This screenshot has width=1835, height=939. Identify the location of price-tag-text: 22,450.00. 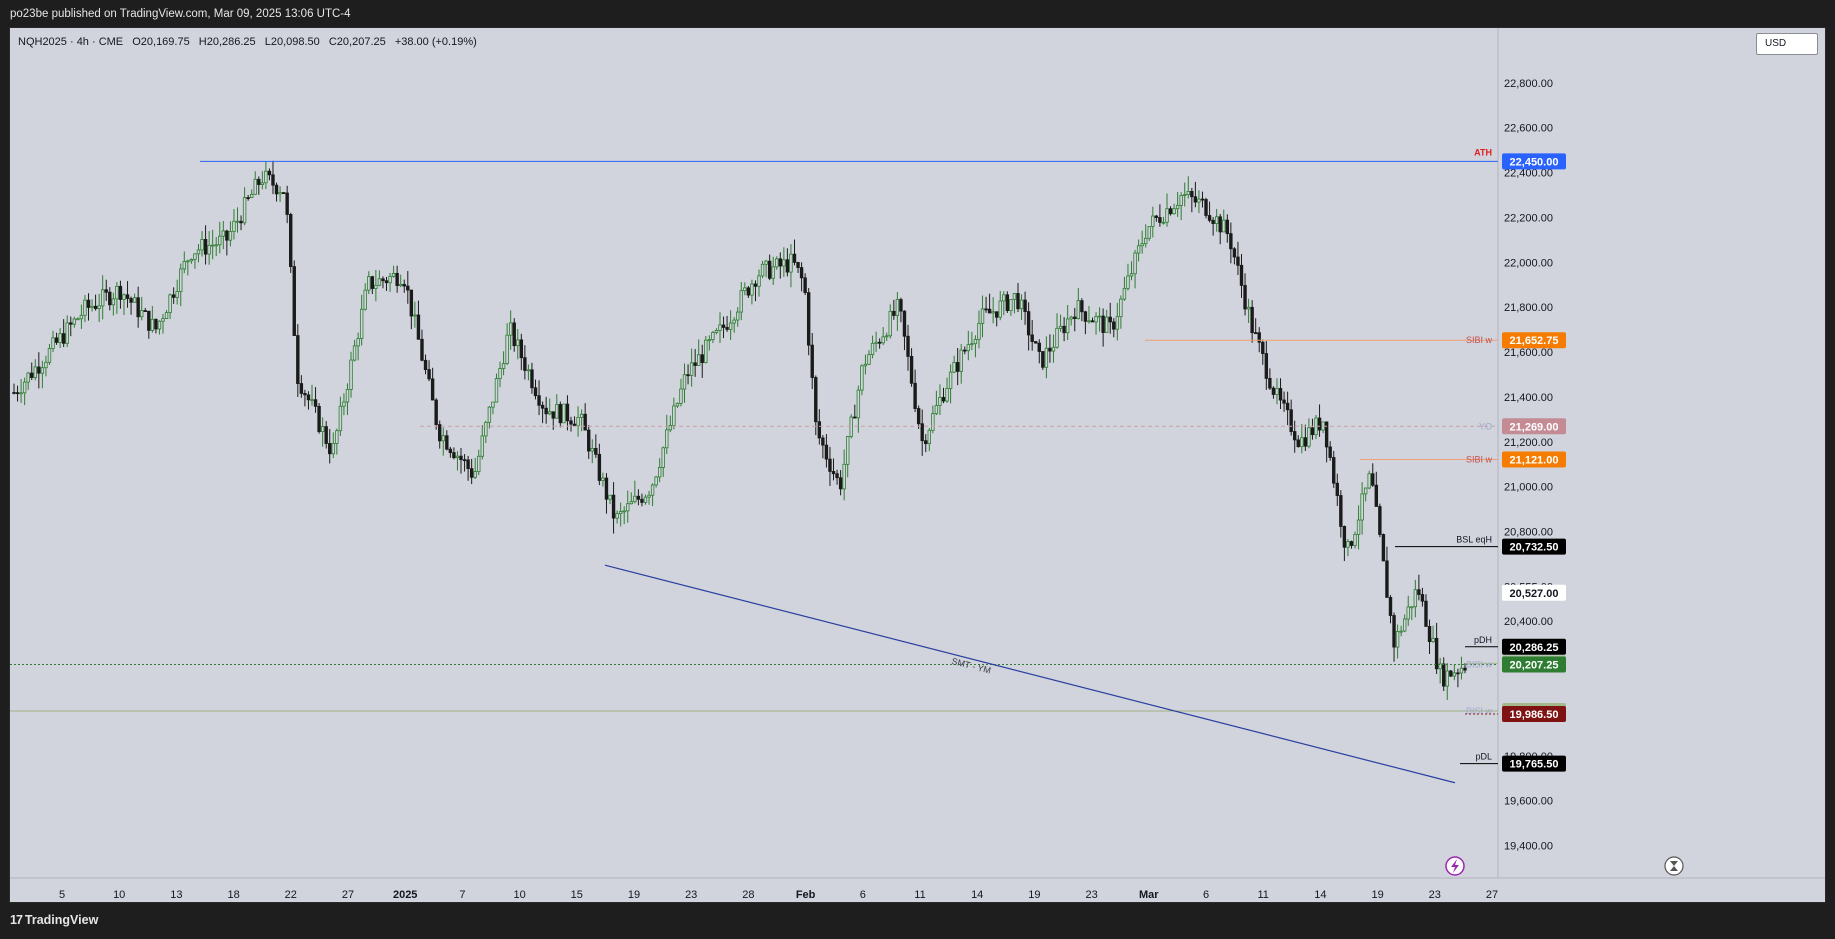
(1534, 162).